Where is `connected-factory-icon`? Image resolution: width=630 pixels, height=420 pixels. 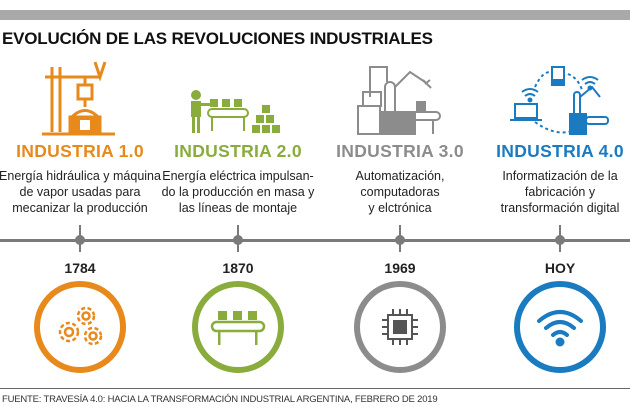
connected-factory-icon is located at coordinates (552, 96).